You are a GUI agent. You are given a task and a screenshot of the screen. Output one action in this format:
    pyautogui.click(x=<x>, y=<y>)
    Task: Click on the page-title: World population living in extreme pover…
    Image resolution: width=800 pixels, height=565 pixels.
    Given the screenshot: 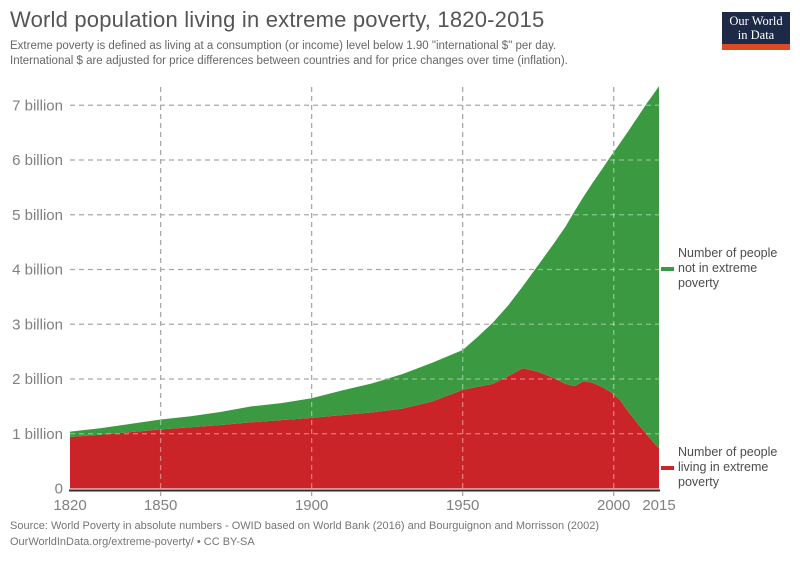 What is the action you would take?
    pyautogui.click(x=277, y=19)
    